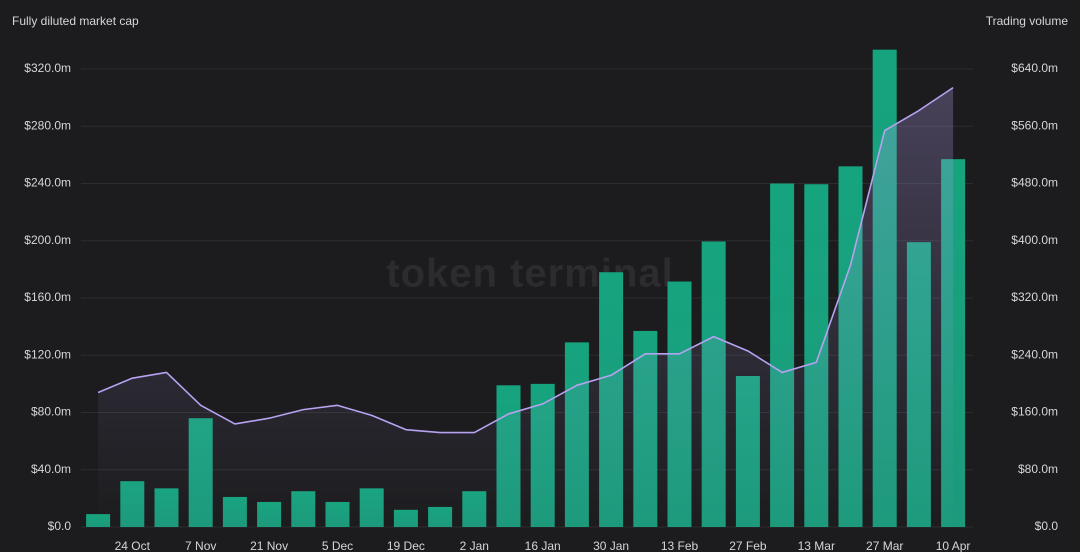  I want to click on y-tick-label: $160.0m, so click(47, 297).